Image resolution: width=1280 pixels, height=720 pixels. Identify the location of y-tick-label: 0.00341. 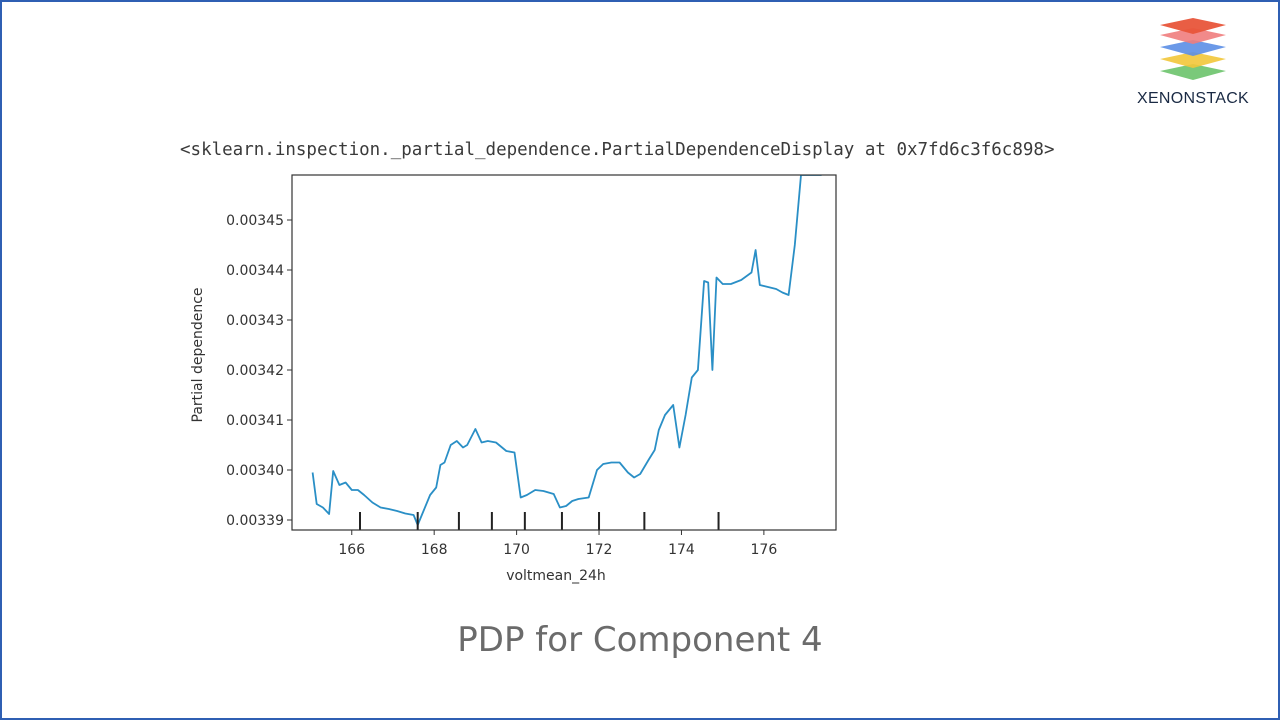
(255, 421).